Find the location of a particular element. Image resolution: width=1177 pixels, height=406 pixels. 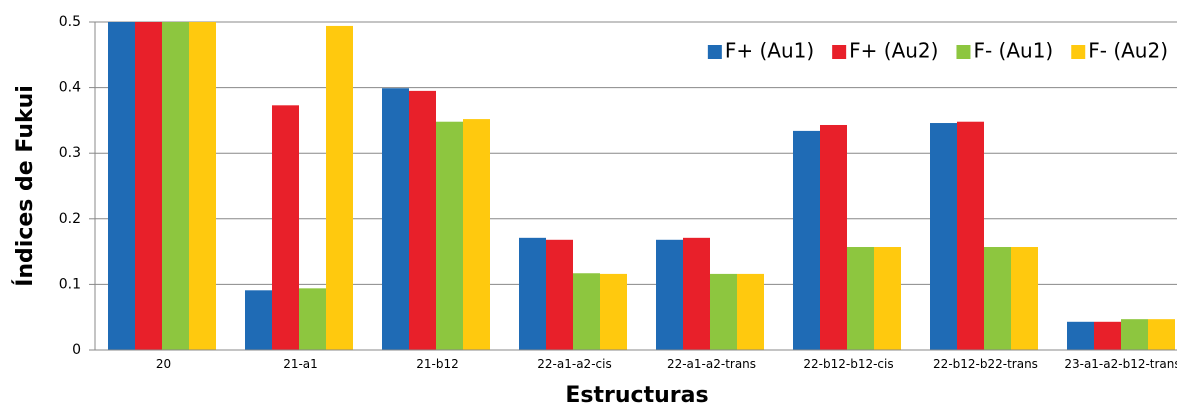

x-tick-label: 20 is located at coordinates (163, 364).